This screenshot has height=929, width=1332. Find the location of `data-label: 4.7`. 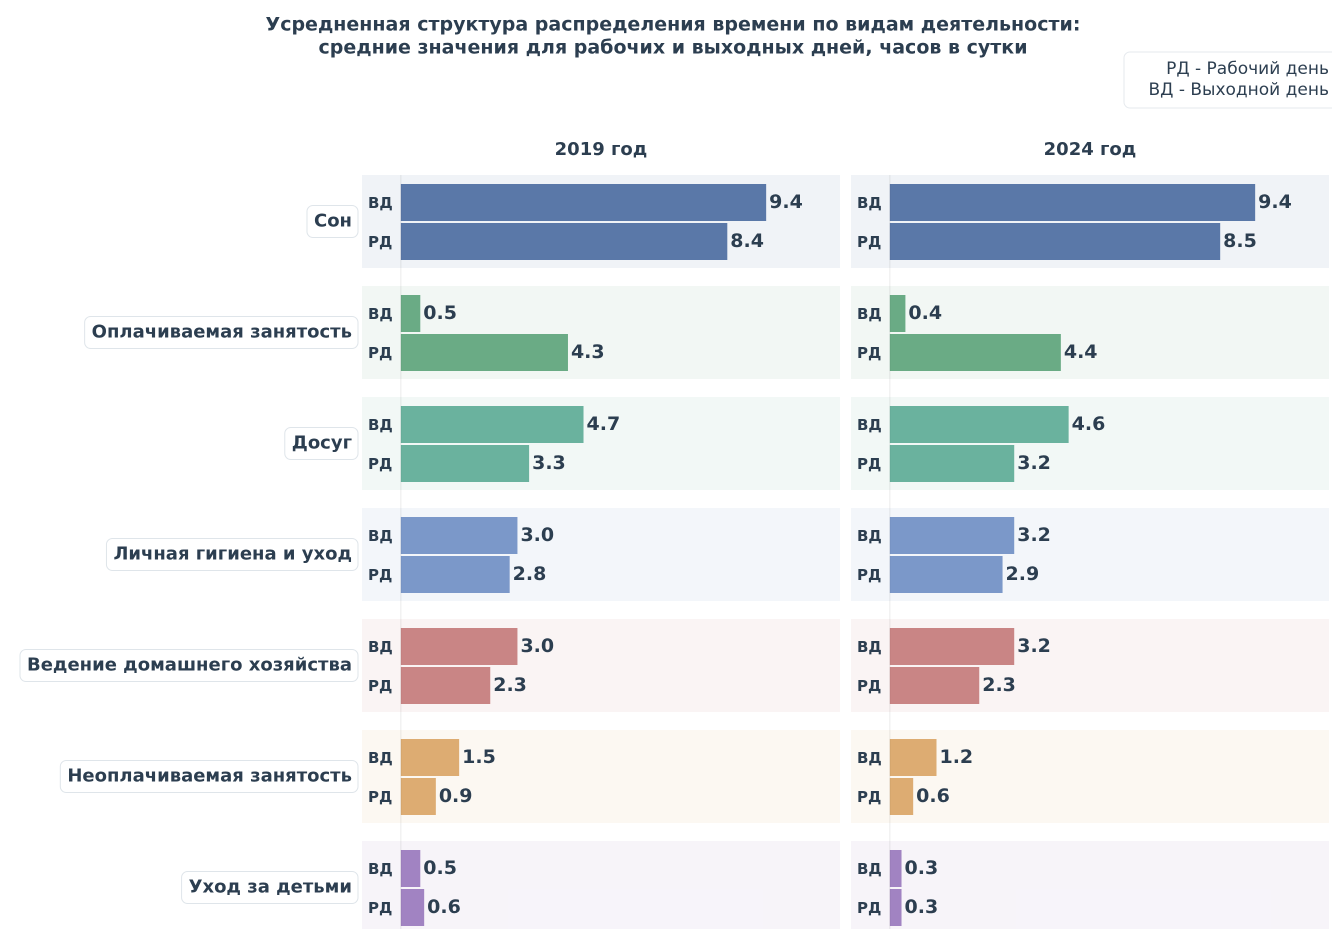

data-label: 4.7 is located at coordinates (604, 424).